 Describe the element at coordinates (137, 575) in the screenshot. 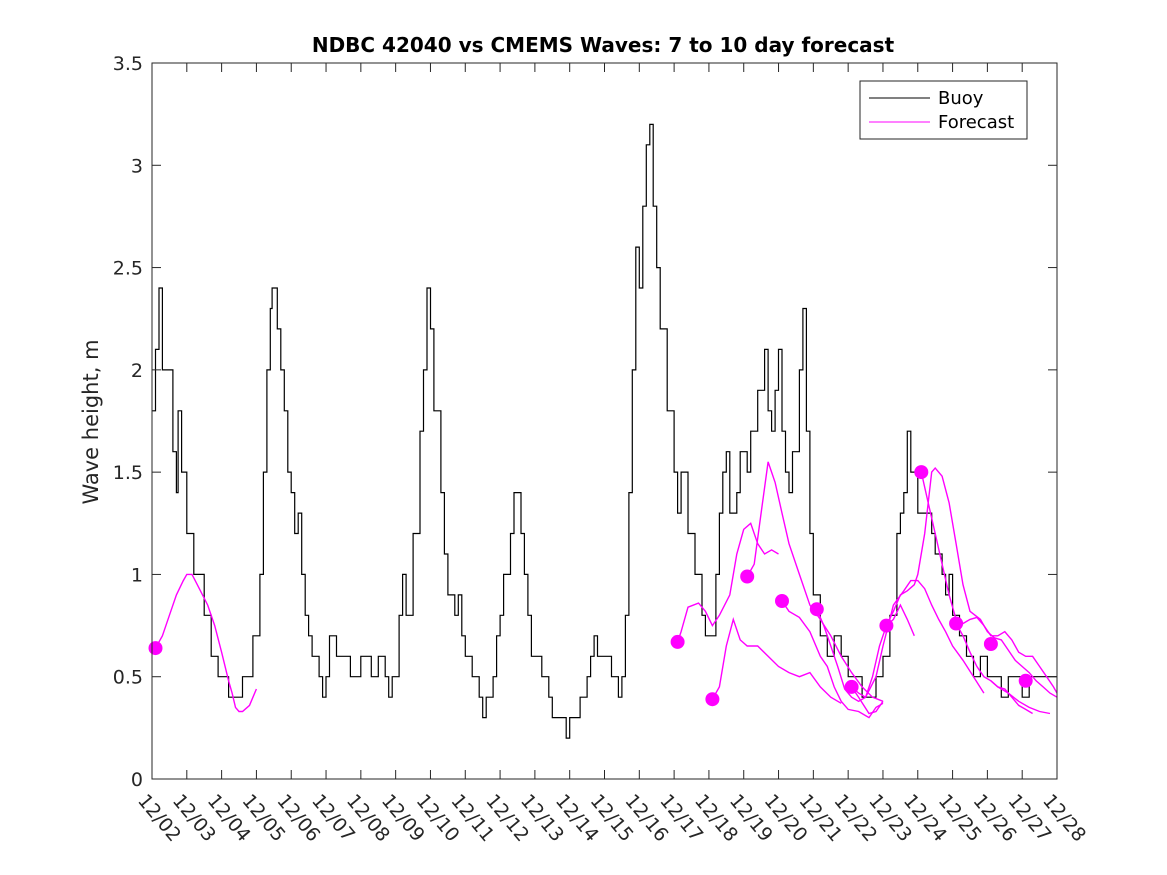

I see `y-tick-label: 1` at that location.